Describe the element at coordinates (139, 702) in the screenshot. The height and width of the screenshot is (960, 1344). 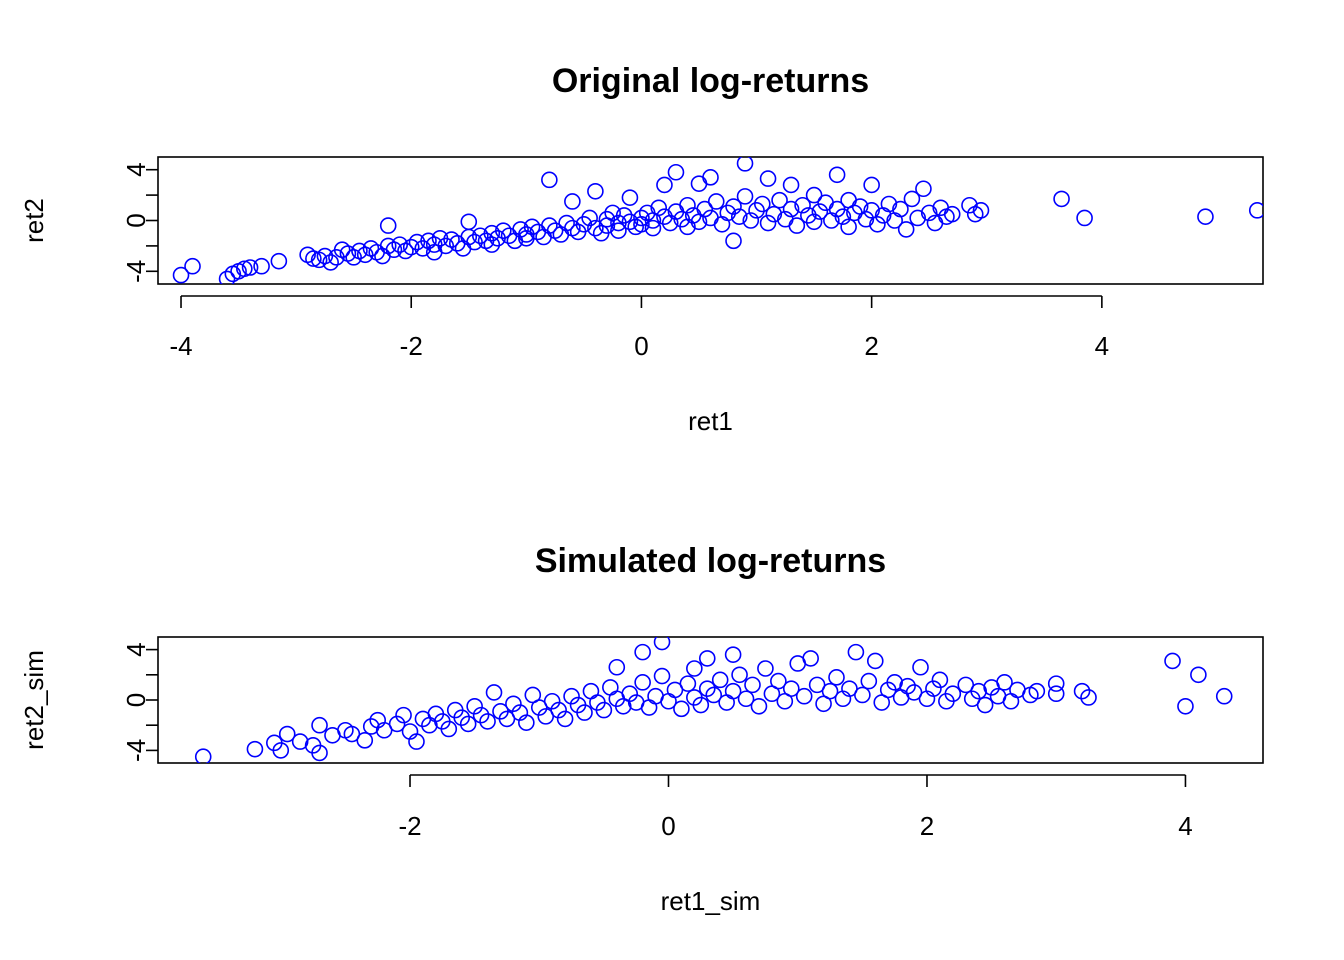
I see `y-axis: -4 0 4` at that location.